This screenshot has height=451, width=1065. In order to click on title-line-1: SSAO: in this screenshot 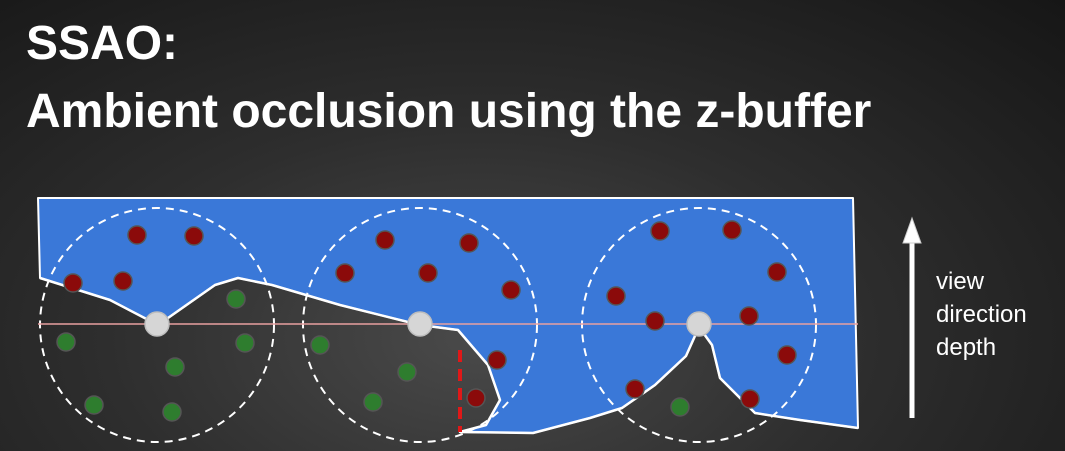, I will do `click(102, 43)`.